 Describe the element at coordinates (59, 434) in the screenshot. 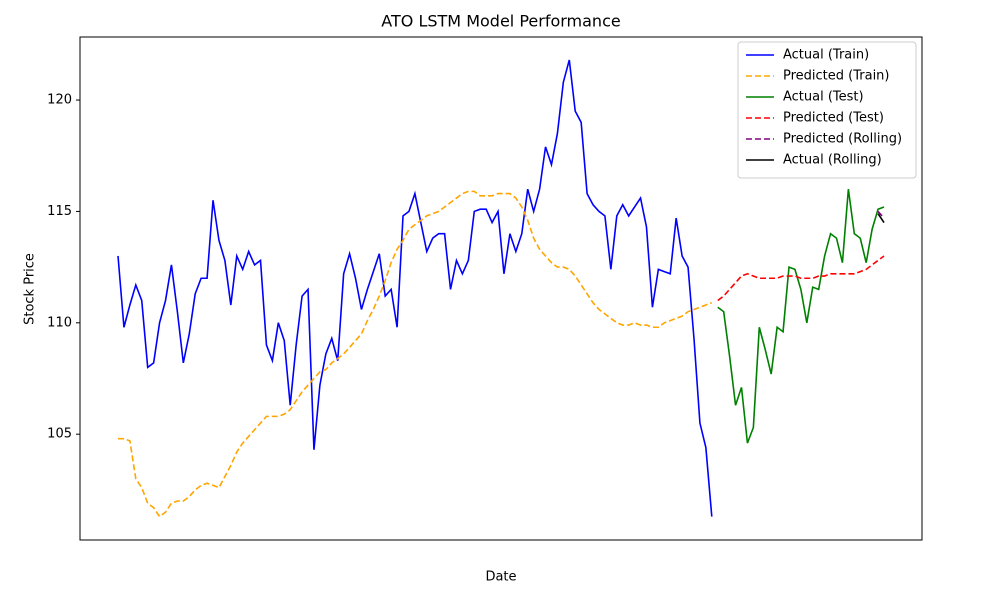

I see `y-tick-label: 105` at that location.